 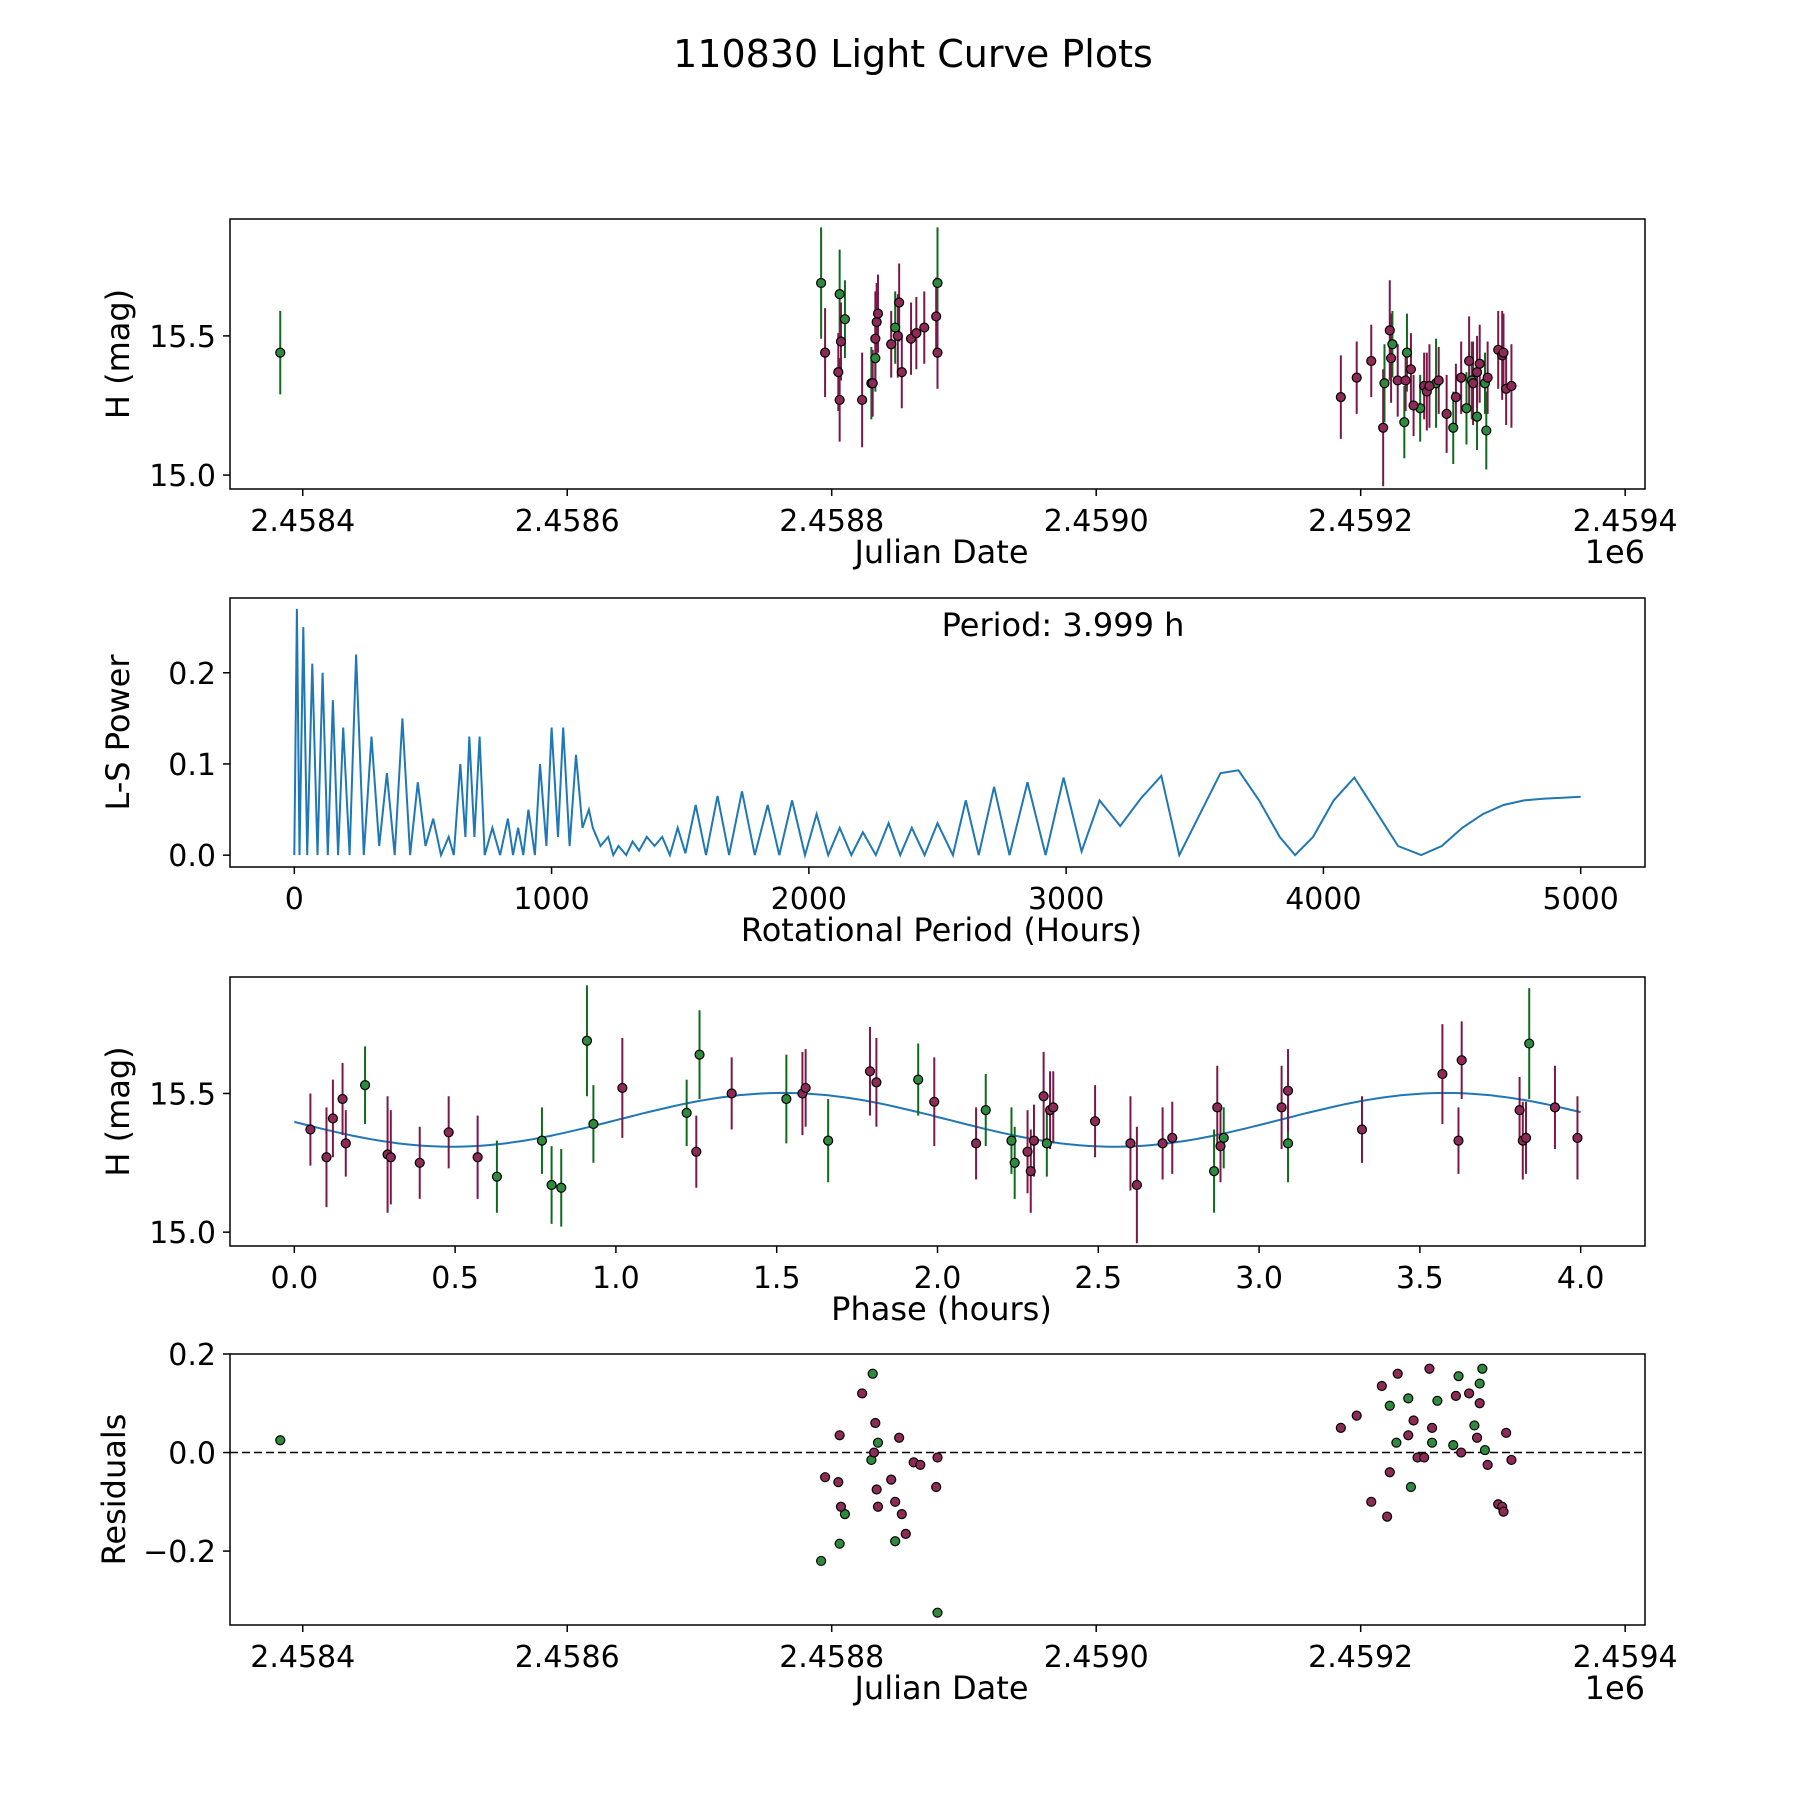 I want to click on y-tick-label: −0.2, so click(x=179, y=1552).